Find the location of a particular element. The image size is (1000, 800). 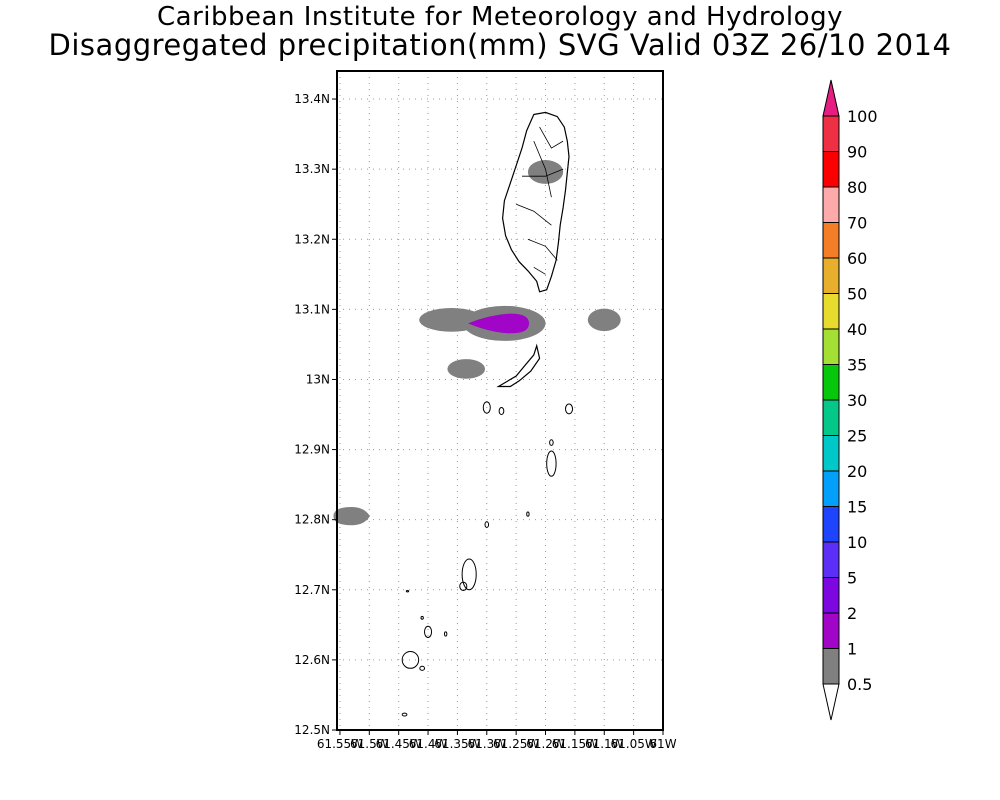

lon-tick-label: 61.55W is located at coordinates (340, 744).